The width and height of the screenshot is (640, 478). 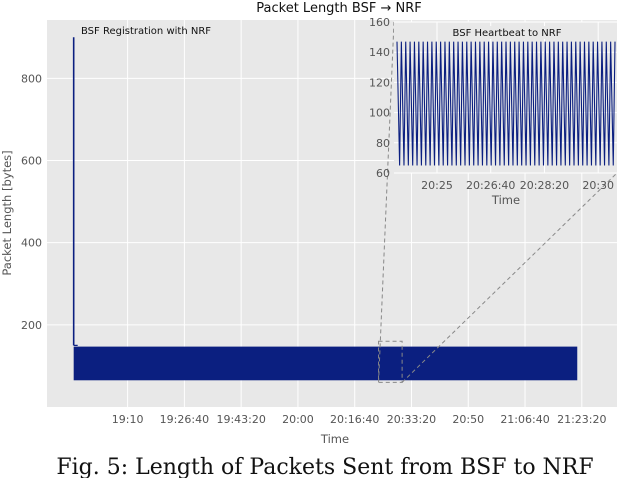 What do you see at coordinates (298, 419) in the screenshot?
I see `main-x-tick-label: 20:00` at bounding box center [298, 419].